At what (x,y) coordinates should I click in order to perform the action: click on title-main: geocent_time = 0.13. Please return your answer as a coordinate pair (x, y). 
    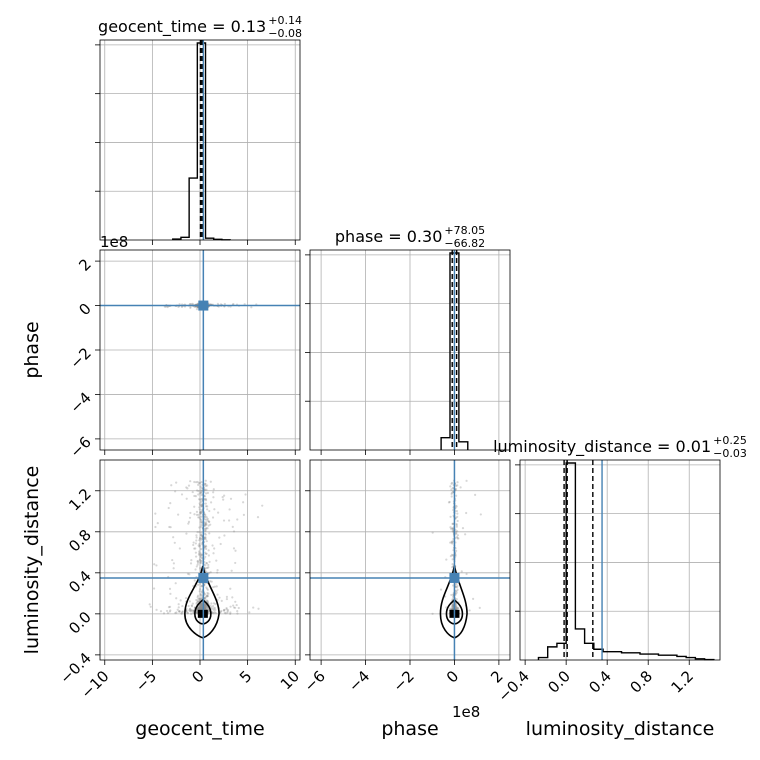
    Looking at the image, I should click on (182, 27).